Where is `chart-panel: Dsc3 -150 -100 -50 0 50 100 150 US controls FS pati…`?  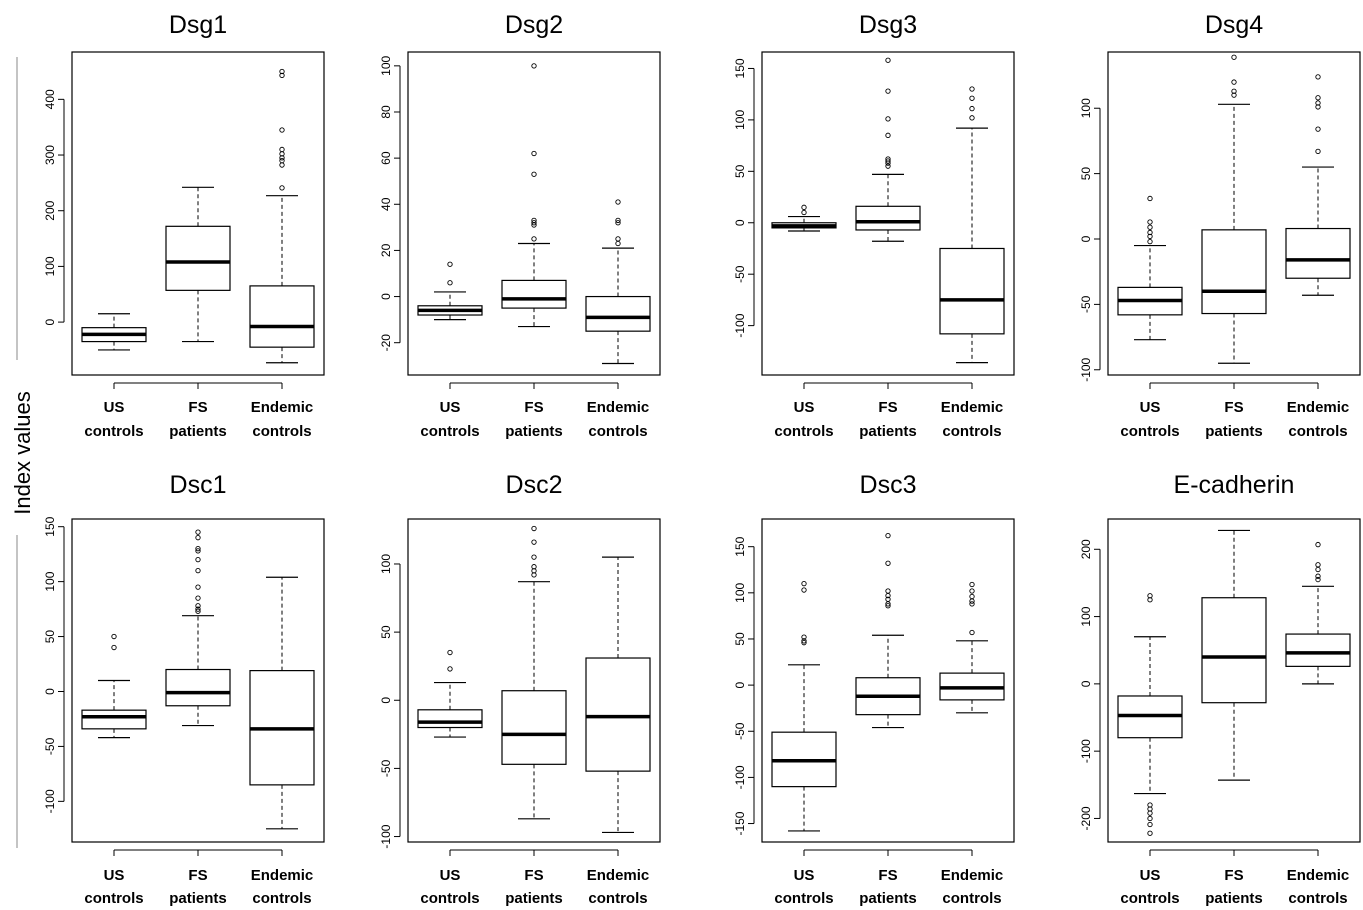 chart-panel: Dsc3 -150 -100 -50 0 50 100 150 US controls FS pati… is located at coordinates (874, 689).